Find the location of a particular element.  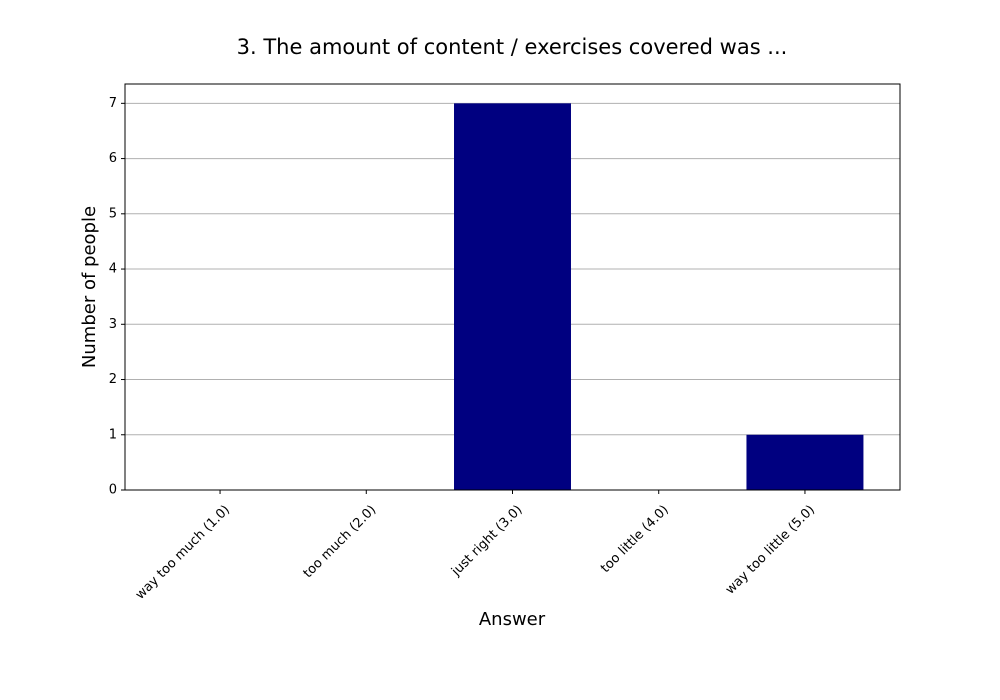

y-tick-label: 3 is located at coordinates (113, 324).